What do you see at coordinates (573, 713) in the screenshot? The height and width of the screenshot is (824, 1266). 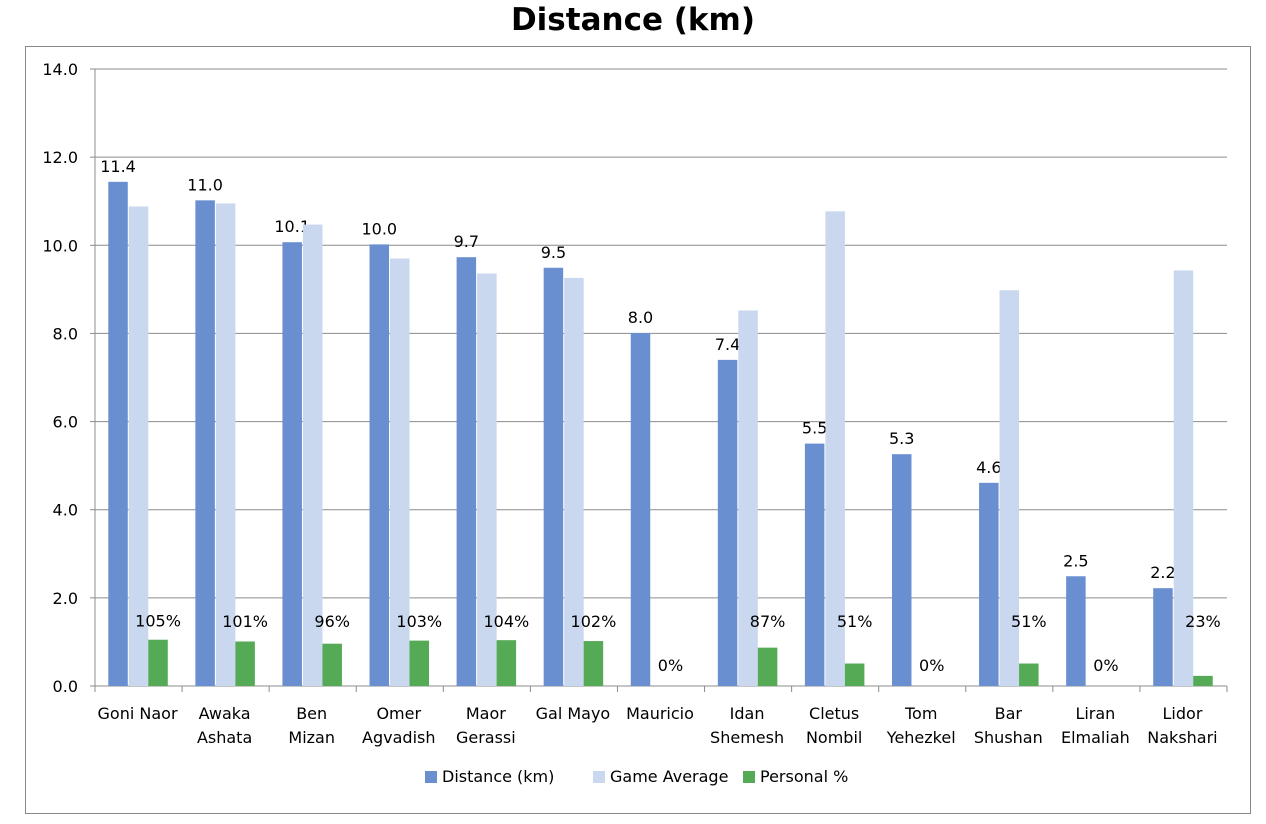 I see `x-category-label: Gal Mayo` at bounding box center [573, 713].